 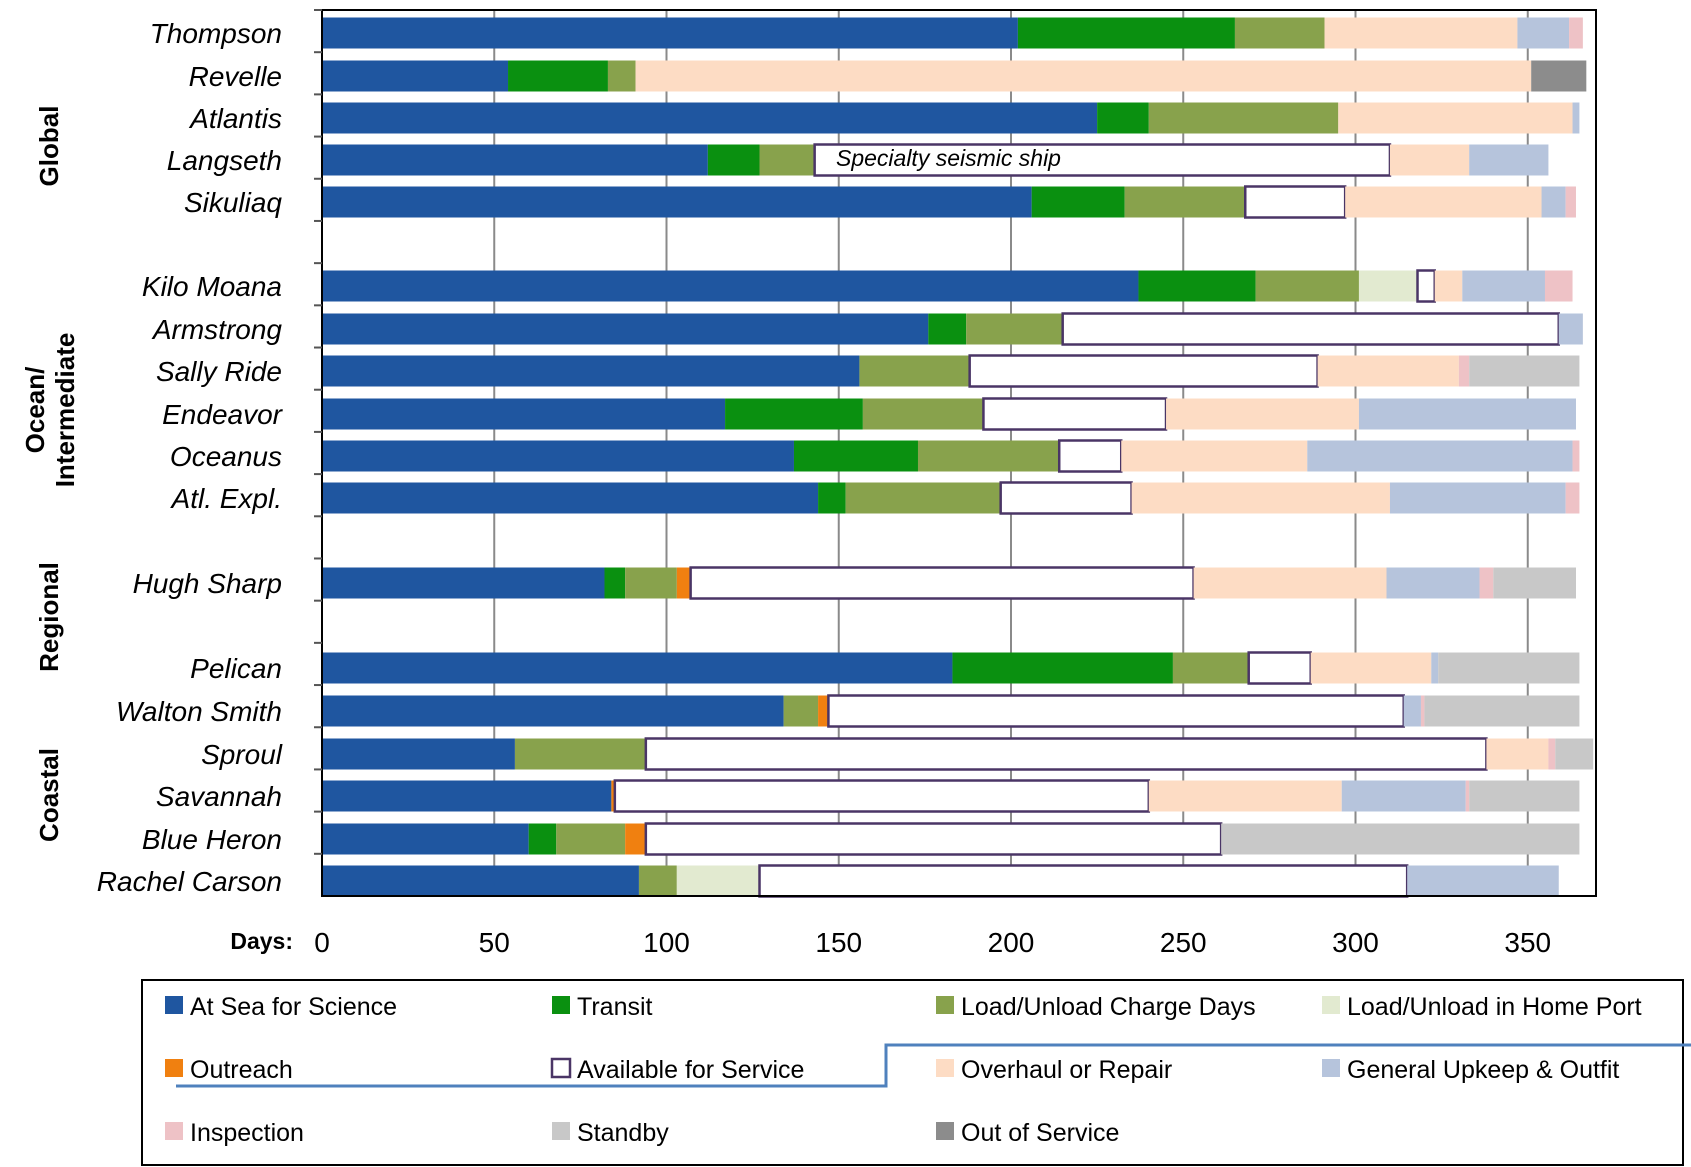 I want to click on bar-hugh-sharp-inspection, so click(x=1486, y=583).